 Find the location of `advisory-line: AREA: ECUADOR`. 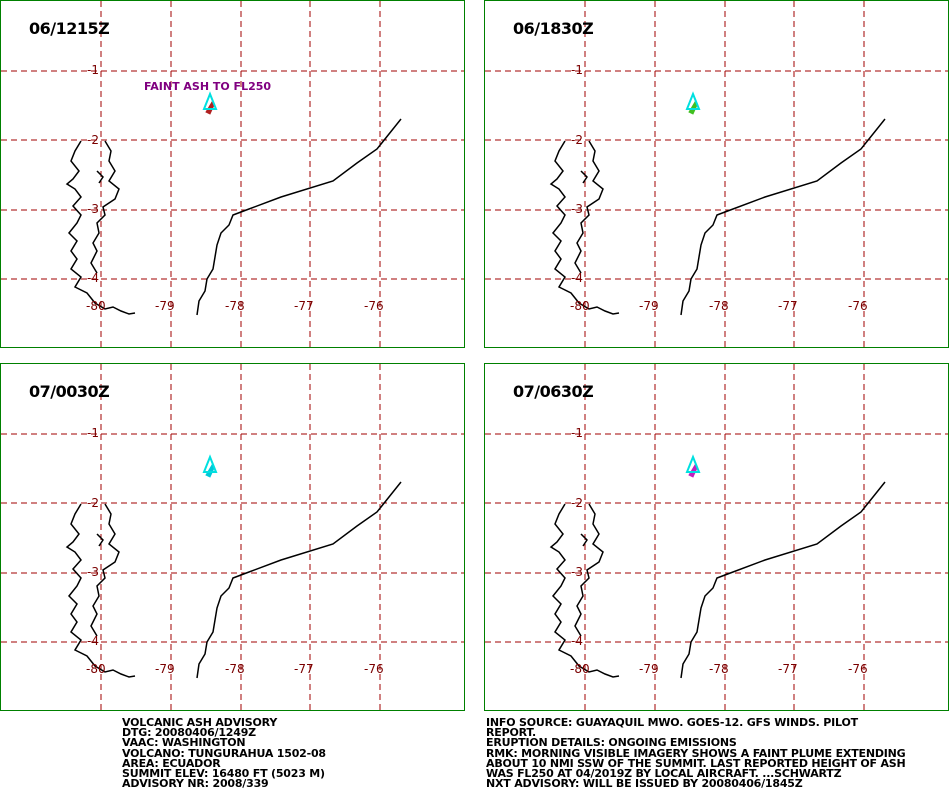

advisory-line: AREA: ECUADOR is located at coordinates (171, 763).